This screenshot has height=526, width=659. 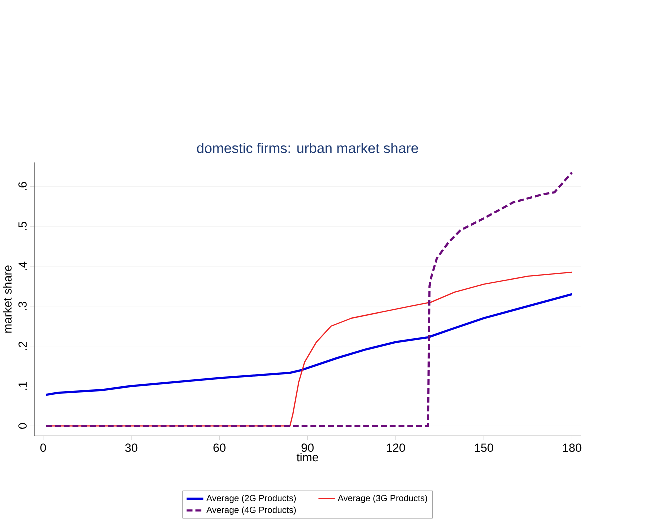 I want to click on x-axis-title: time, so click(x=307, y=457).